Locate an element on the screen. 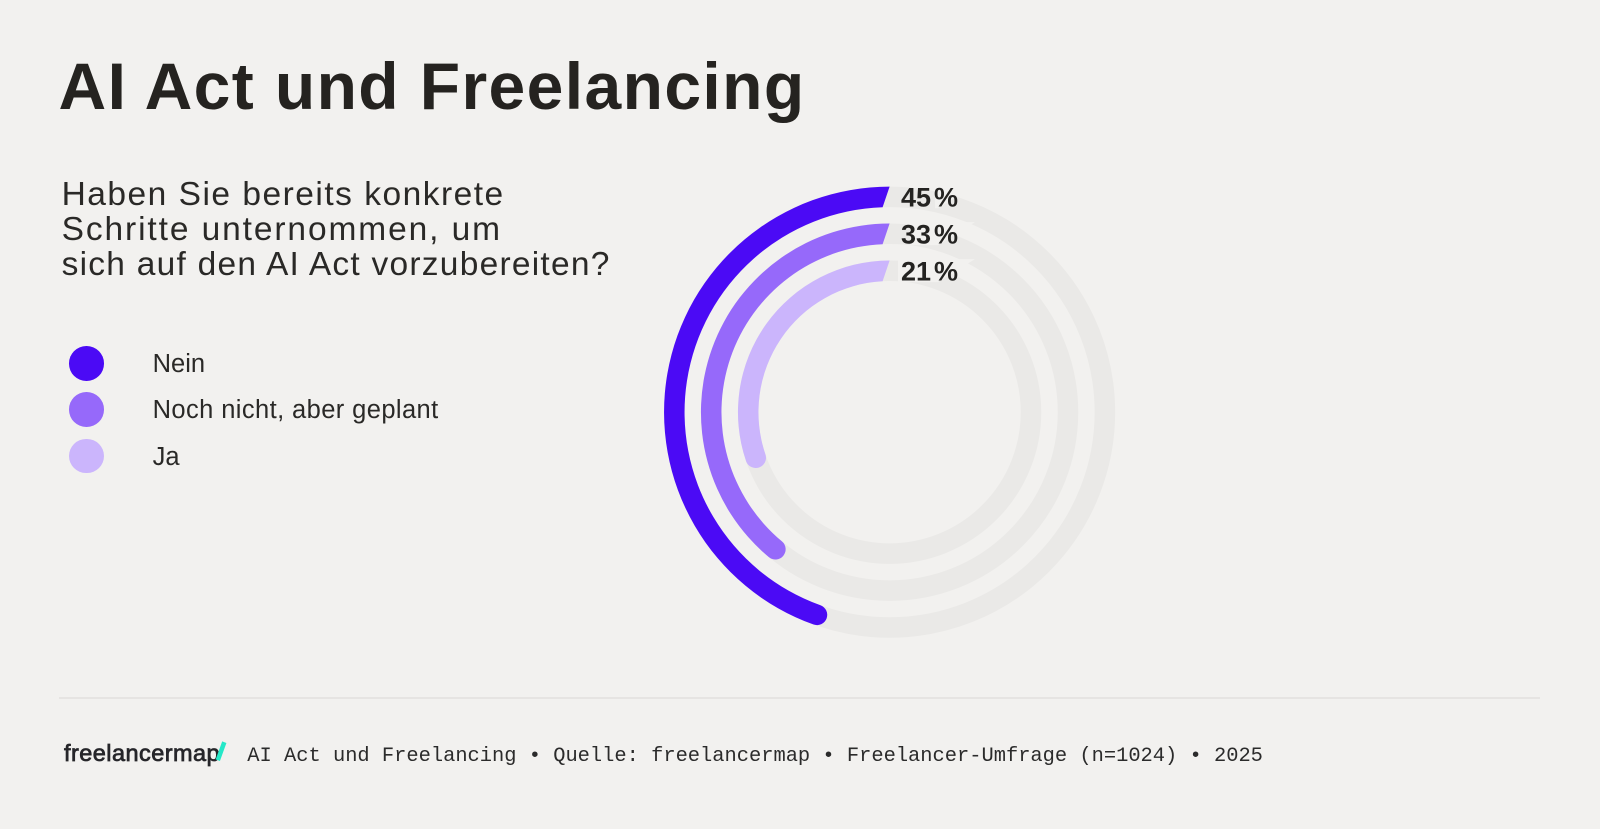 The image size is (1600, 829). svg-text: 33% is located at coordinates (929, 235).